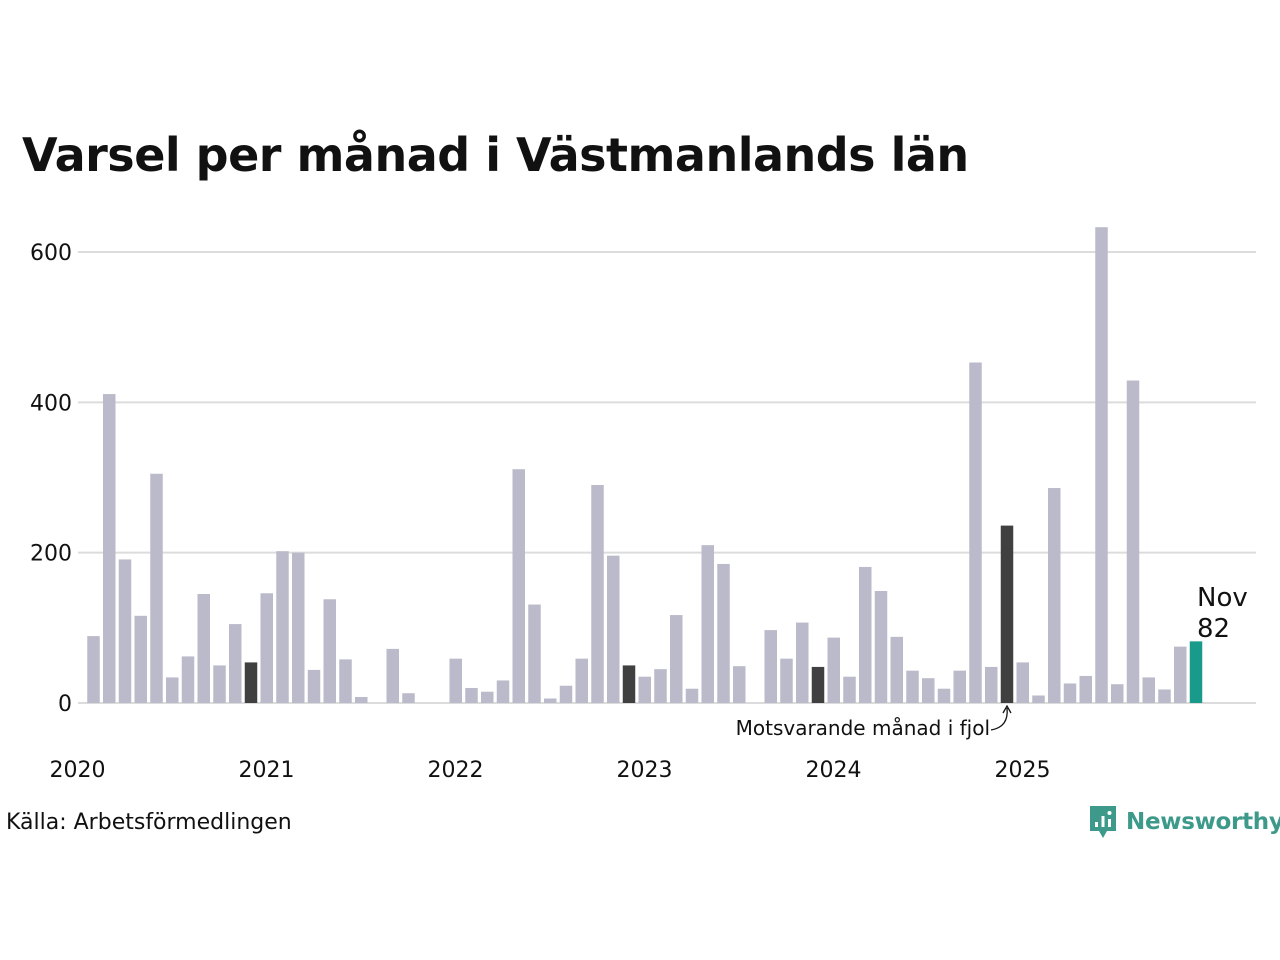 This screenshot has width=1280, height=960. What do you see at coordinates (1196, 672) in the screenshot?
I see `bar-current` at bounding box center [1196, 672].